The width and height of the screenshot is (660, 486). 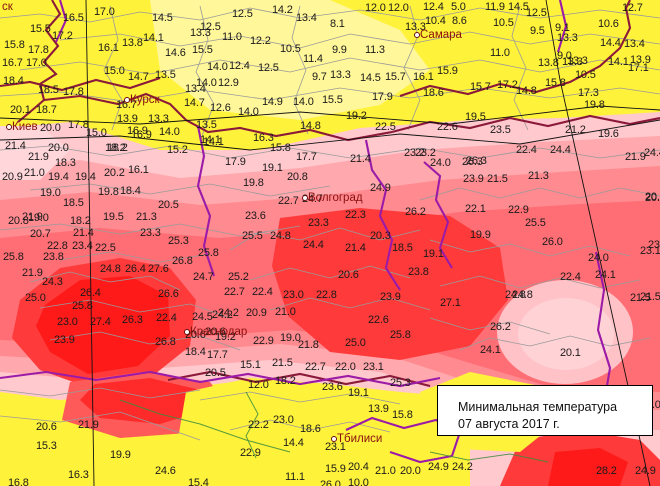 I want to click on station-value: 22.8, so click(x=57, y=246).